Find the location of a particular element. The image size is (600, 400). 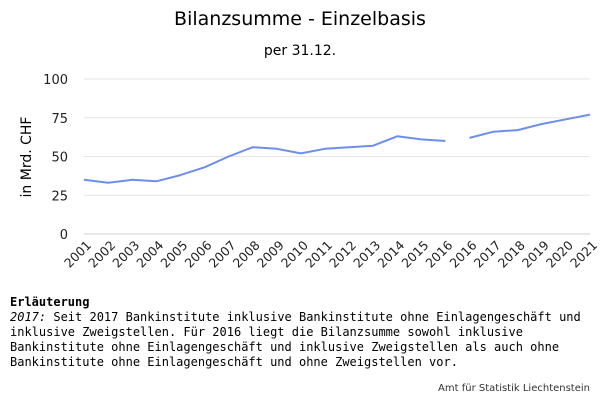

notes-year: 2017: is located at coordinates (28, 317).